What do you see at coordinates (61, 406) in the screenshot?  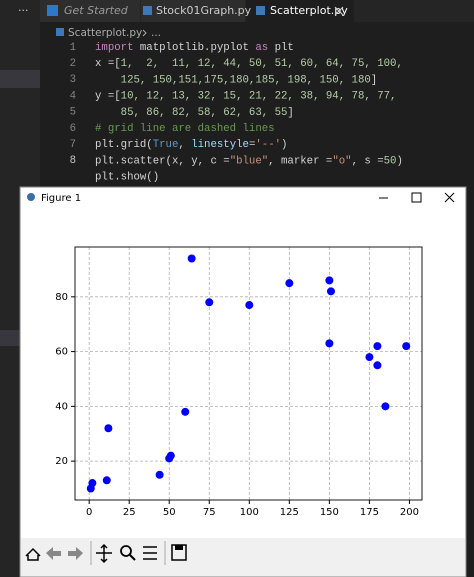 I see `y-tick-label: 40` at bounding box center [61, 406].